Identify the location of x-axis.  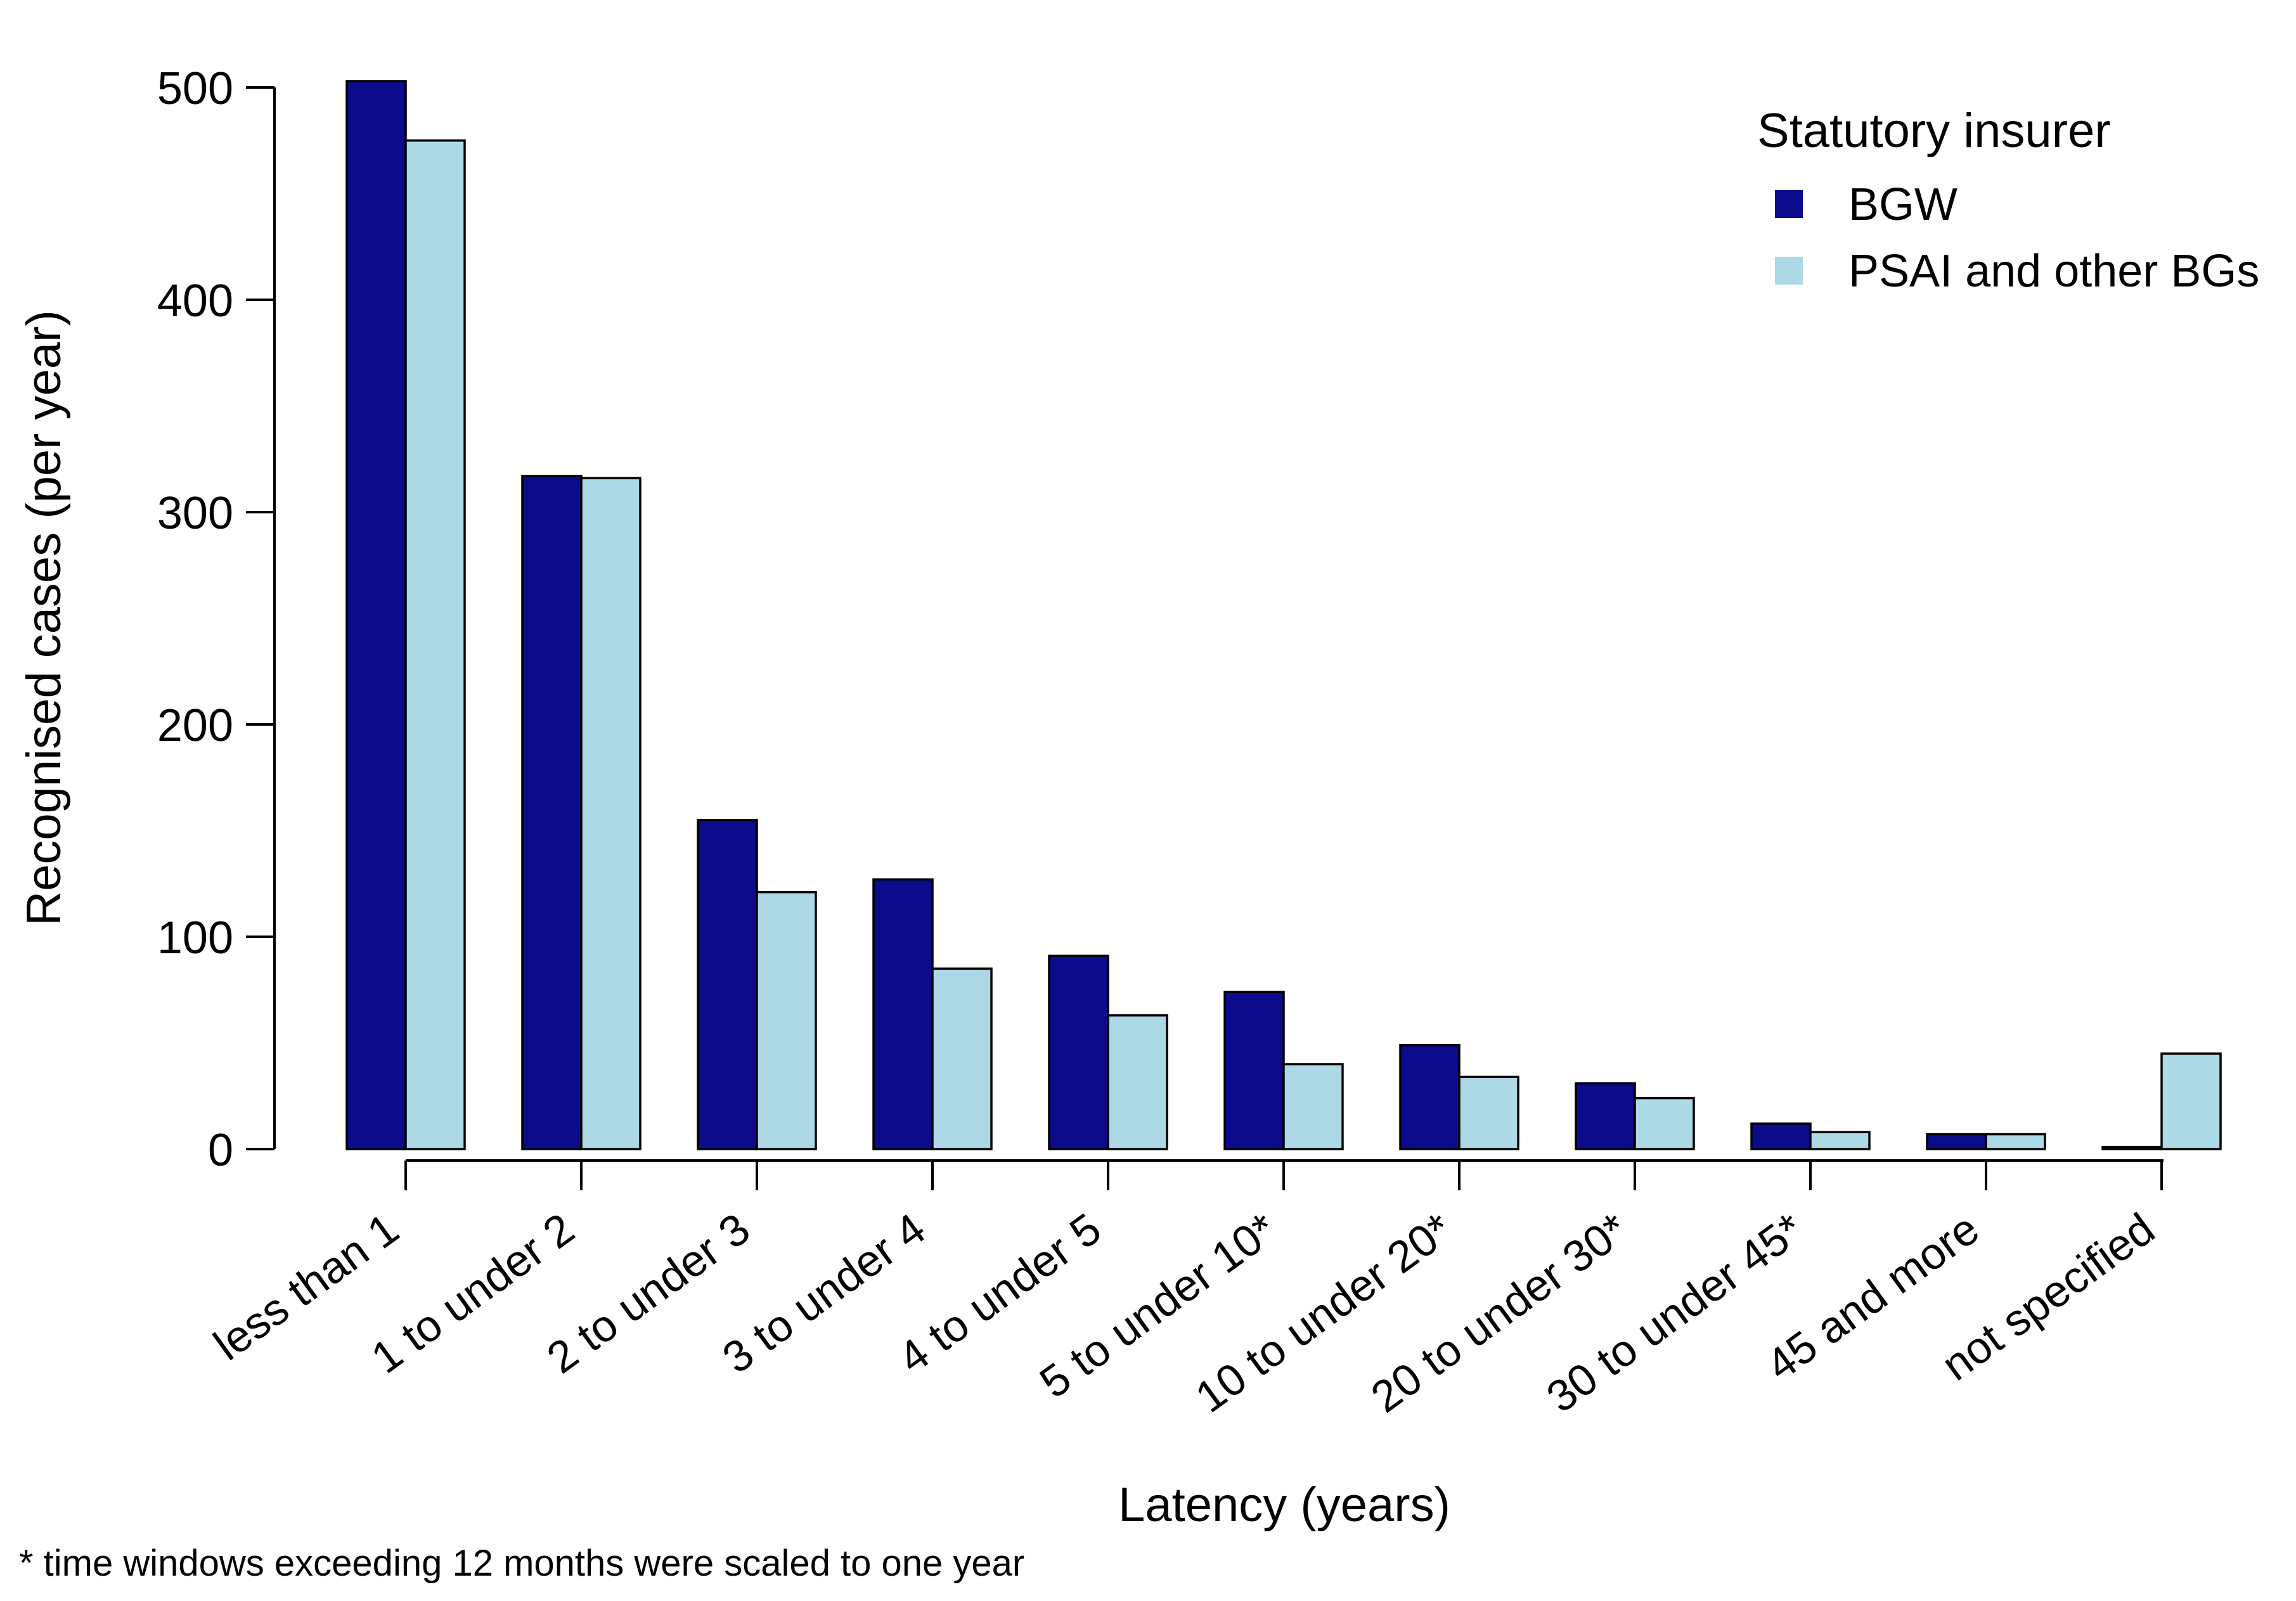
(1284, 1174).